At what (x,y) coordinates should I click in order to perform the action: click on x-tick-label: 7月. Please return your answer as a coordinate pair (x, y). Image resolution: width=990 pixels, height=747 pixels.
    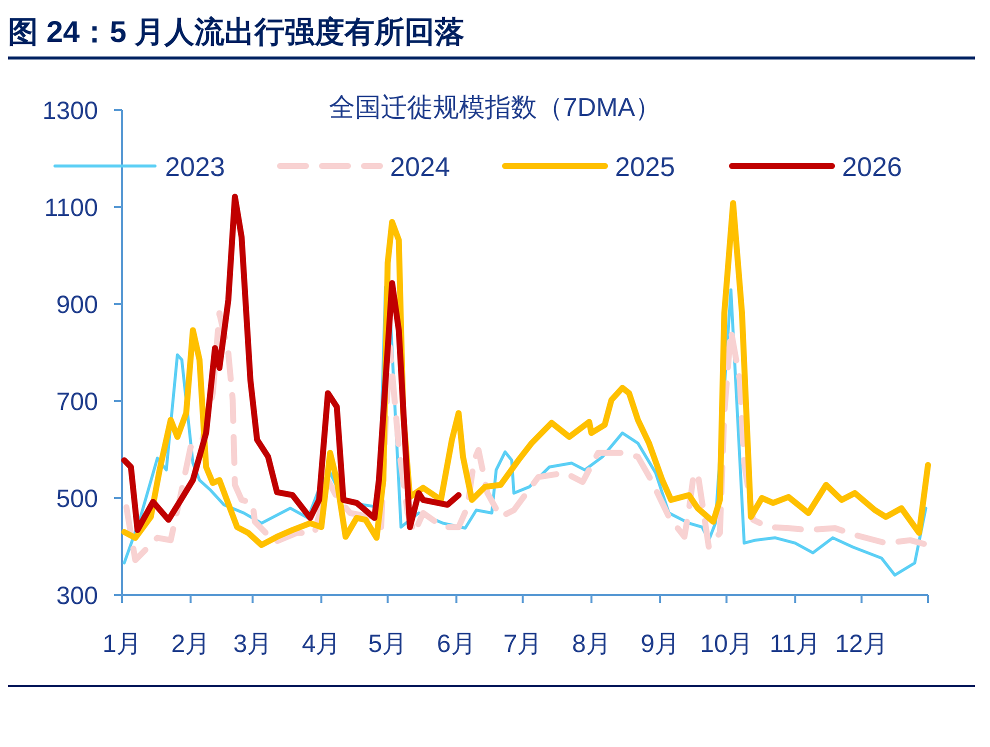
    Looking at the image, I should click on (522, 644).